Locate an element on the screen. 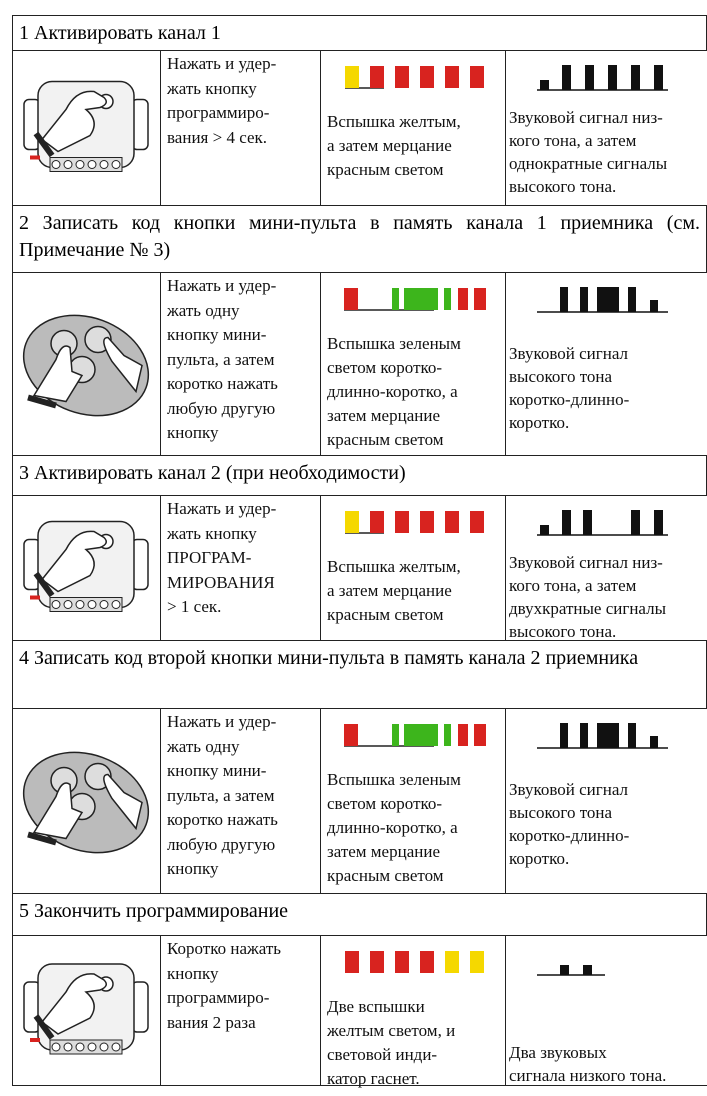 The width and height of the screenshot is (707, 1096). light-line: катор гаснет. is located at coordinates (373, 1078).